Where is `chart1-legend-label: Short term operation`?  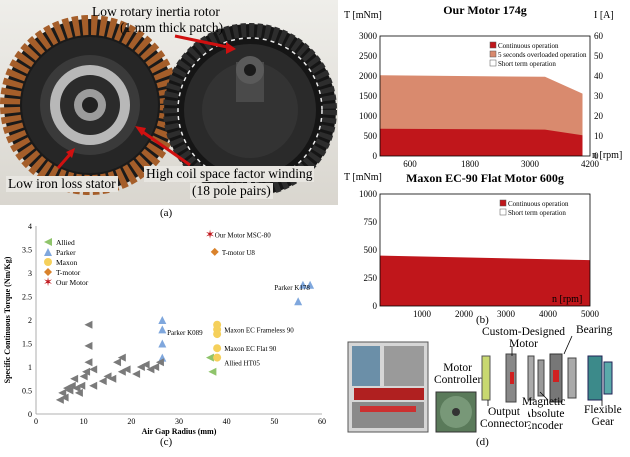
chart1-legend-label: Short term operation is located at coordinates (527, 64).